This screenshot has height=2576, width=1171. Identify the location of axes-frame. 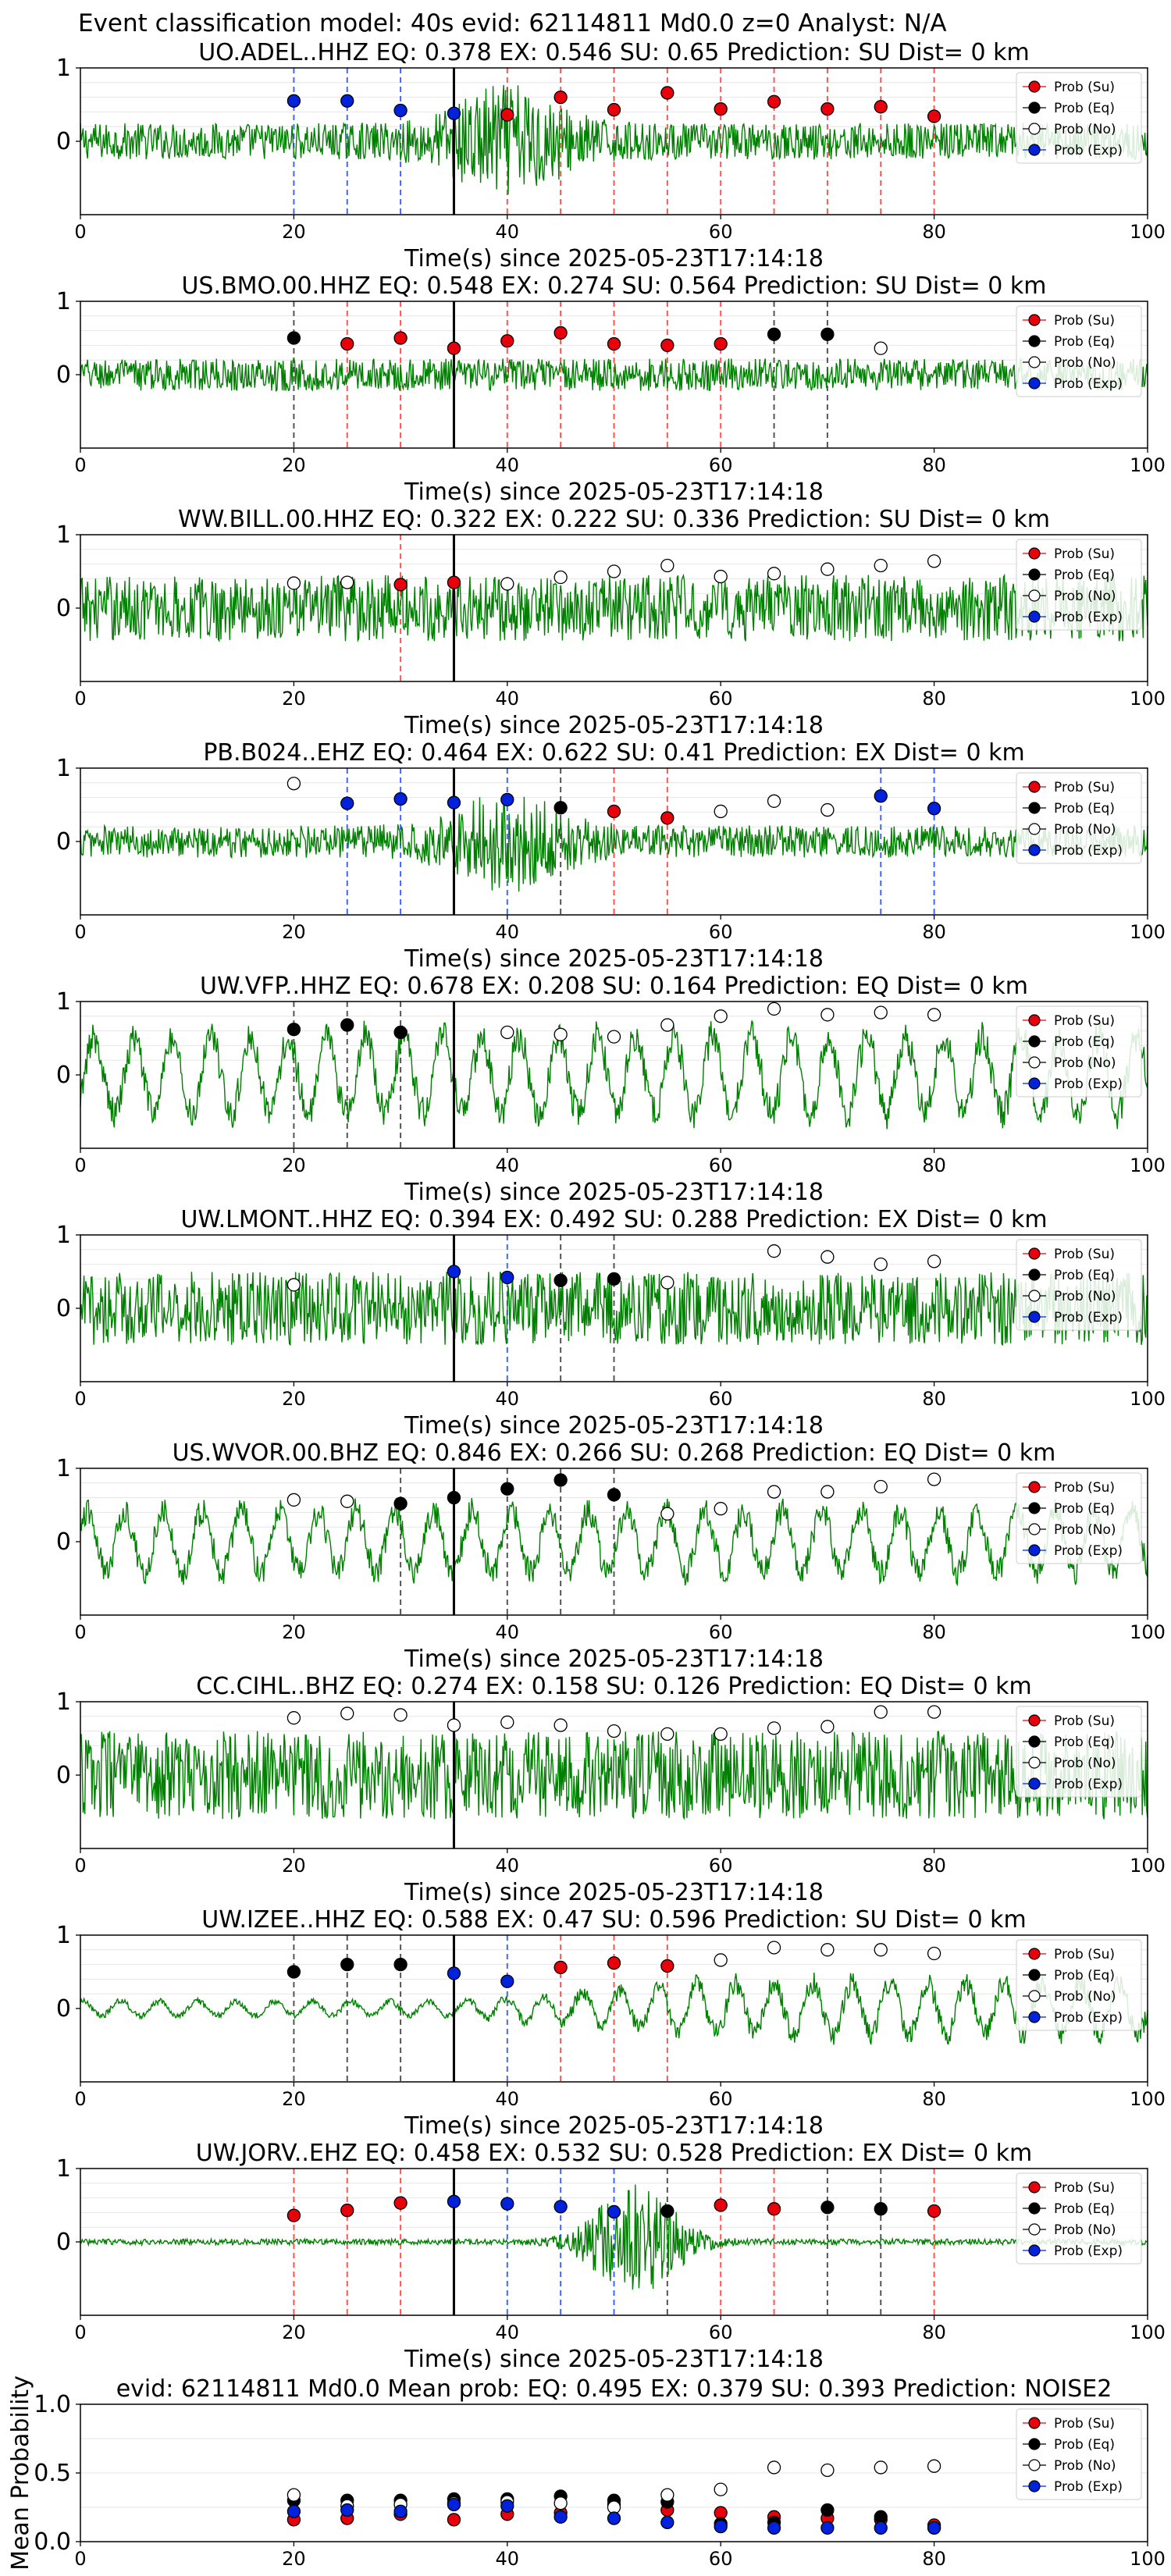
(614, 1775).